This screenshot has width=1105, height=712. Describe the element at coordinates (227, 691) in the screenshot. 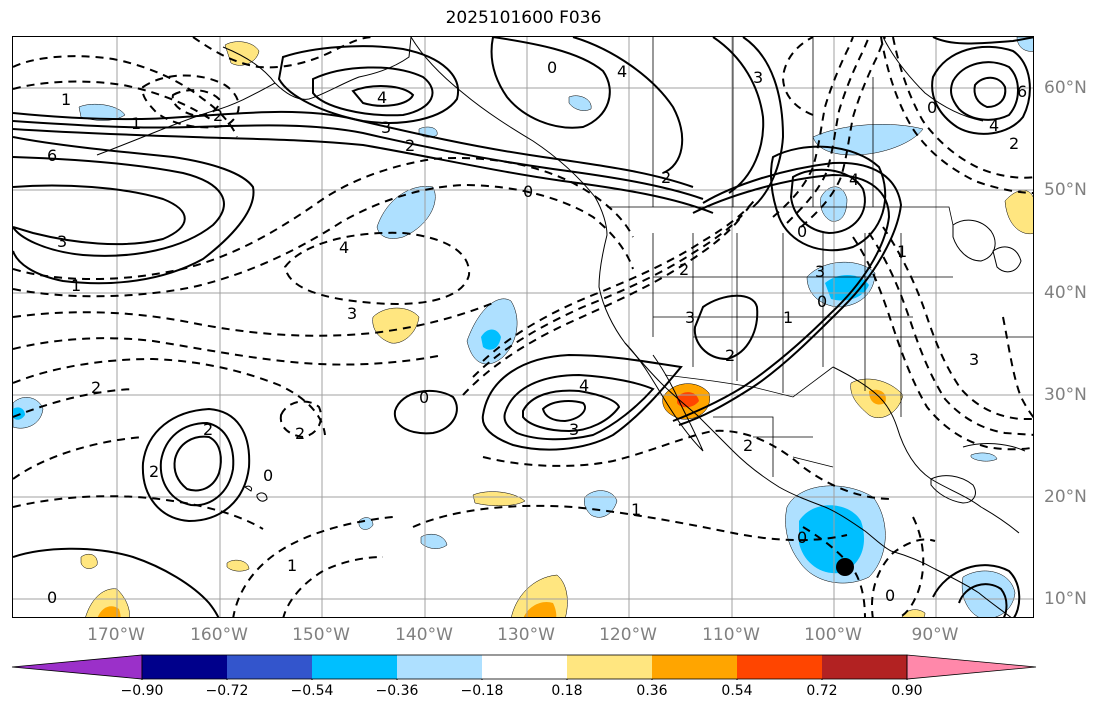

I see `colorbar-tick-label: −0.72` at that location.